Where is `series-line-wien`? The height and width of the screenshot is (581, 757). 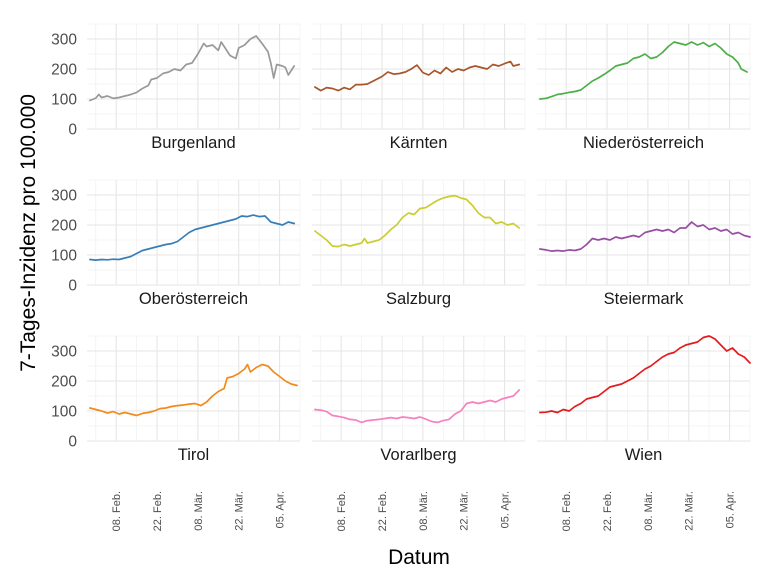
series-line-wien is located at coordinates (645, 374).